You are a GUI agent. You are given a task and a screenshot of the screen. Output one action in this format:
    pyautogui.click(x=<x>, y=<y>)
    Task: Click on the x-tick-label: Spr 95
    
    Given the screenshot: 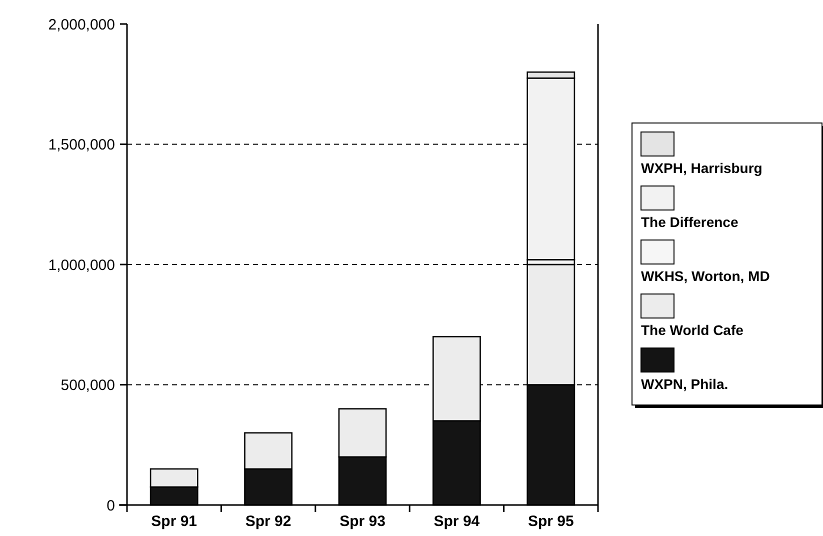 What is the action you would take?
    pyautogui.click(x=551, y=521)
    